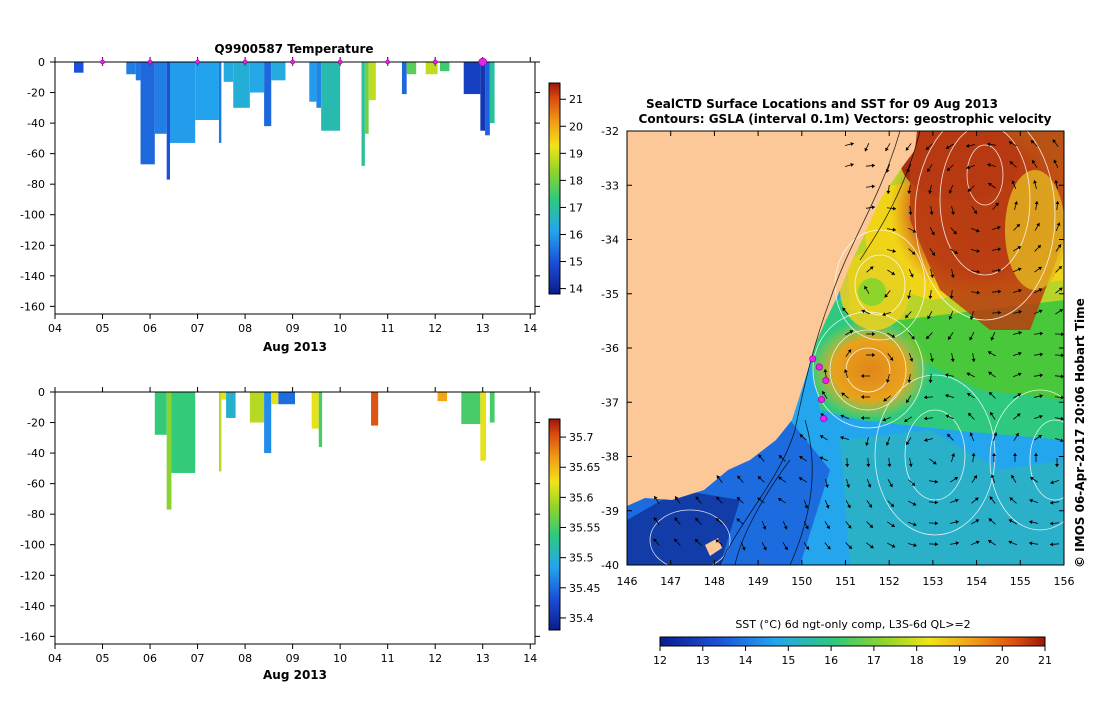  Describe the element at coordinates (198, 328) in the screenshot. I see `x-tick-label: 07` at that location.